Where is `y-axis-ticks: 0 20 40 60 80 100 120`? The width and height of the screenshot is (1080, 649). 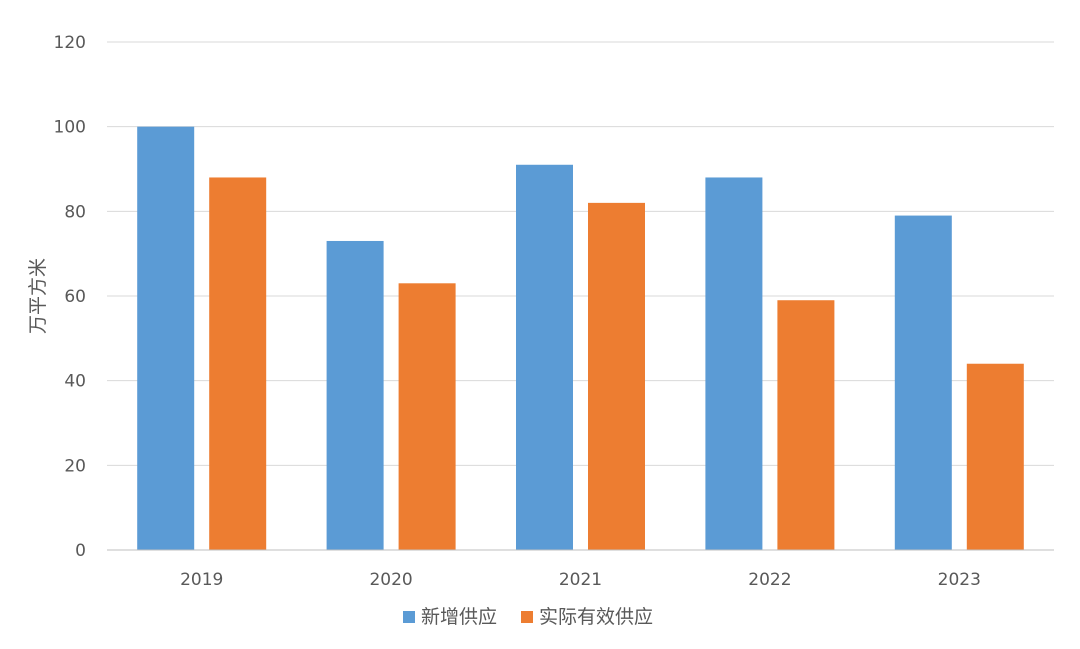
y-axis-ticks: 0 20 40 60 80 100 120 is located at coordinates (70, 297).